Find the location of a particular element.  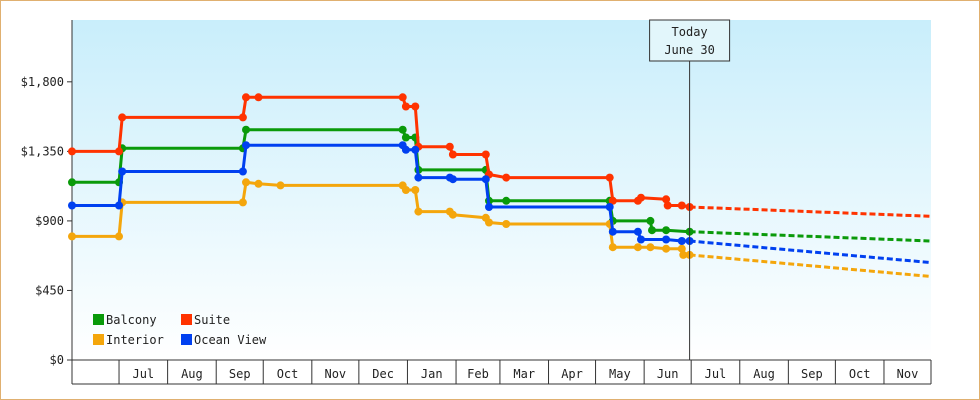

y-tick-label: $900 is located at coordinates (49, 221).